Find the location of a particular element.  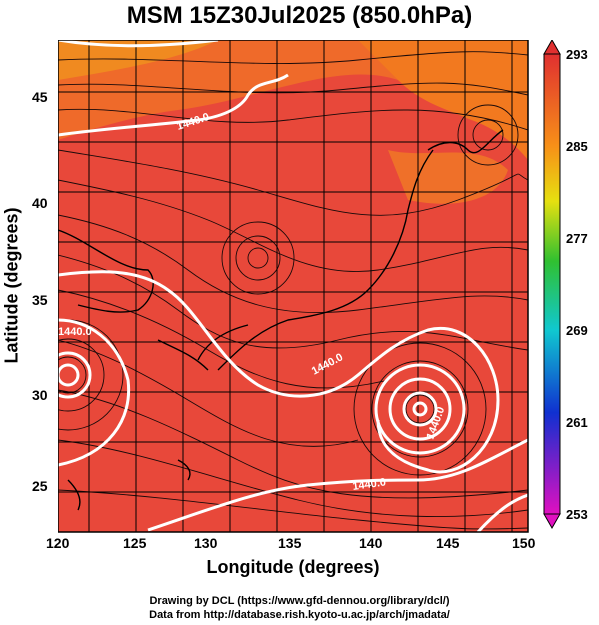

colorbar-tick-label: 253 is located at coordinates (577, 514).